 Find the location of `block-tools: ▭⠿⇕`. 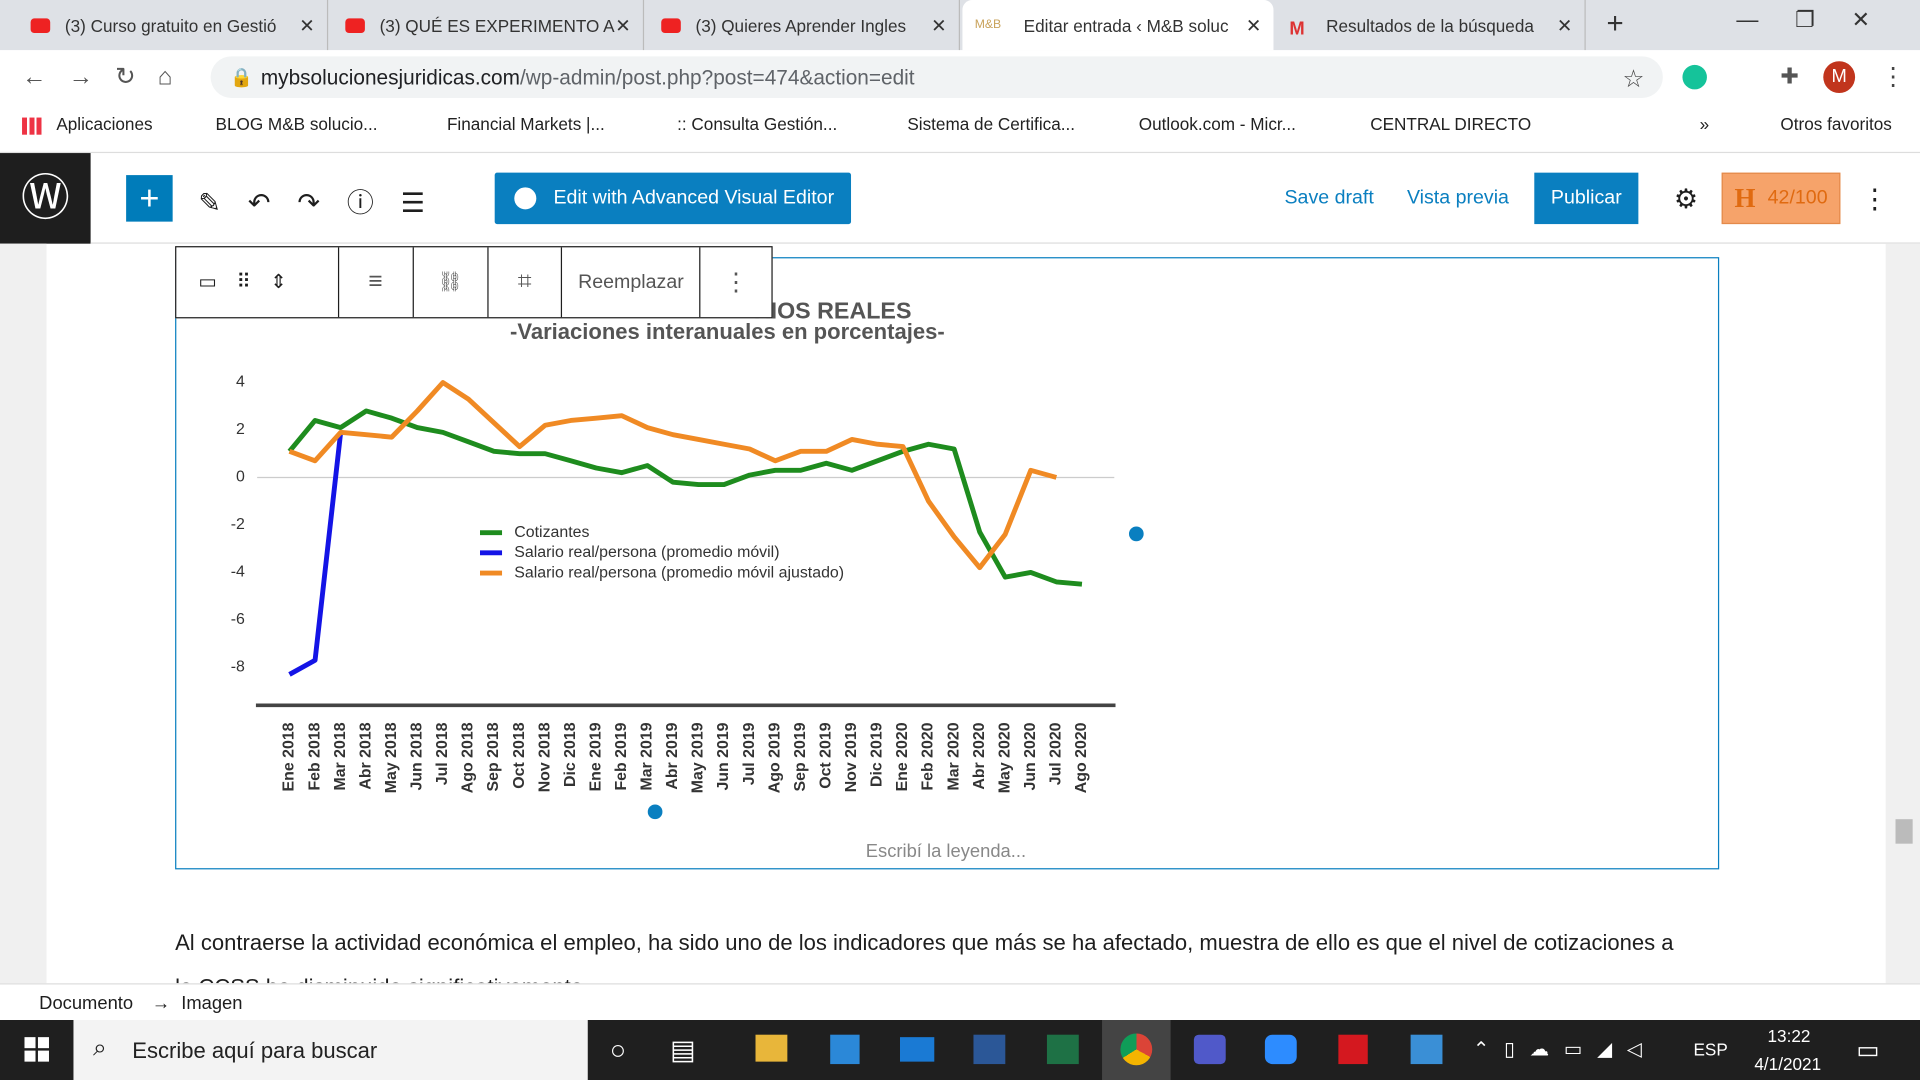

block-tools: ▭⠿⇕ is located at coordinates (257, 282).